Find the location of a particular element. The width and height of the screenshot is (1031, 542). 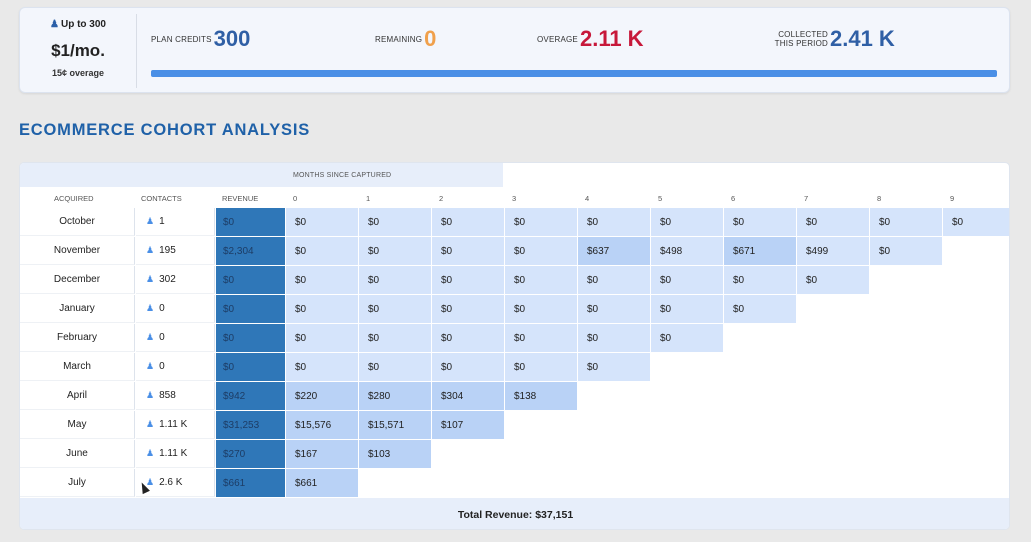

cohort-cell: $138 is located at coordinates (541, 396).